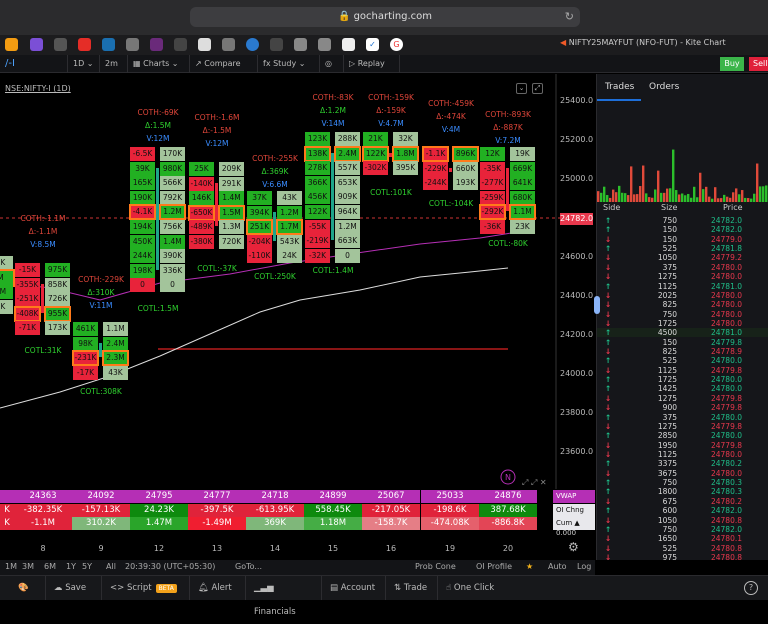 The image size is (768, 624). I want to click on footprint-ask-cell: 964K, so click(347, 212).